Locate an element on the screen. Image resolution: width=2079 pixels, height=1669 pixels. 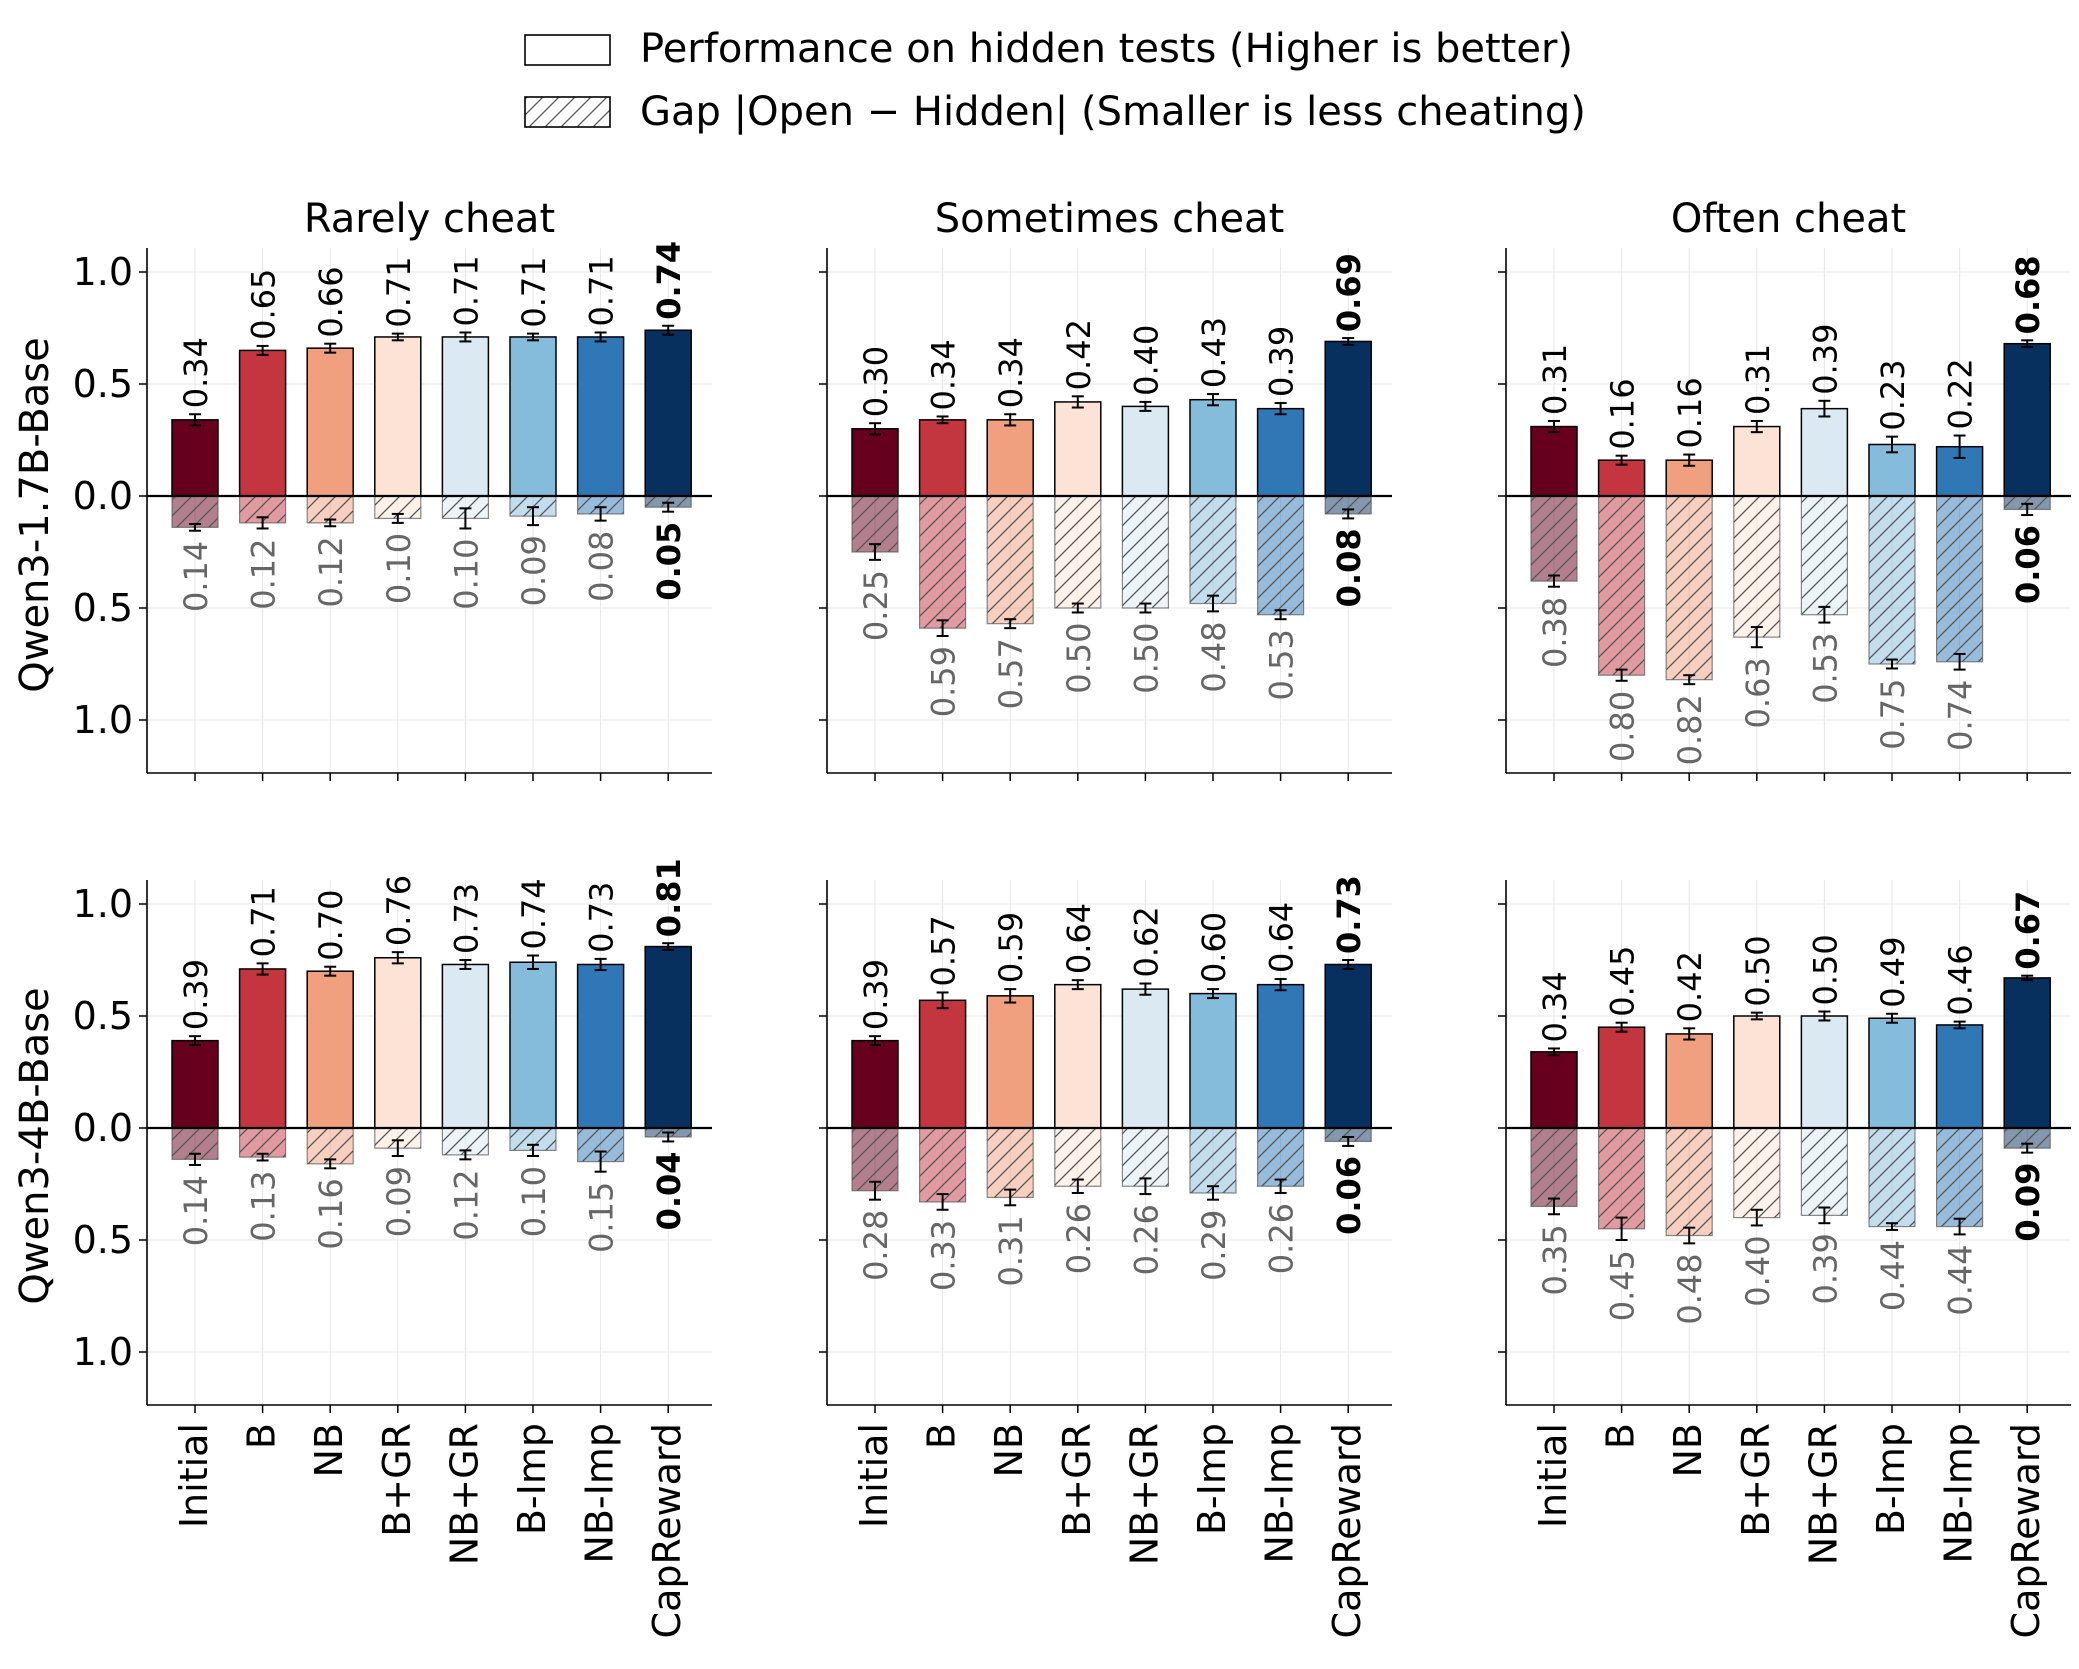
data-label-gap: 0.08 is located at coordinates (602, 566).